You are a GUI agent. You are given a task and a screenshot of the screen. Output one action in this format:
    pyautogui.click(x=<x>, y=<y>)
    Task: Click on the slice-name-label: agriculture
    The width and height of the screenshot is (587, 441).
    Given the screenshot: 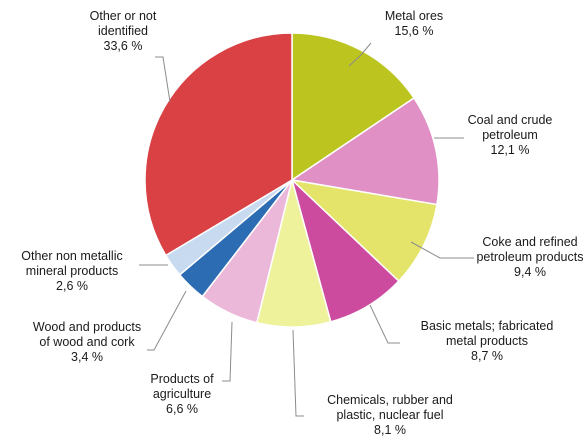 What is the action you would take?
    pyautogui.click(x=182, y=394)
    